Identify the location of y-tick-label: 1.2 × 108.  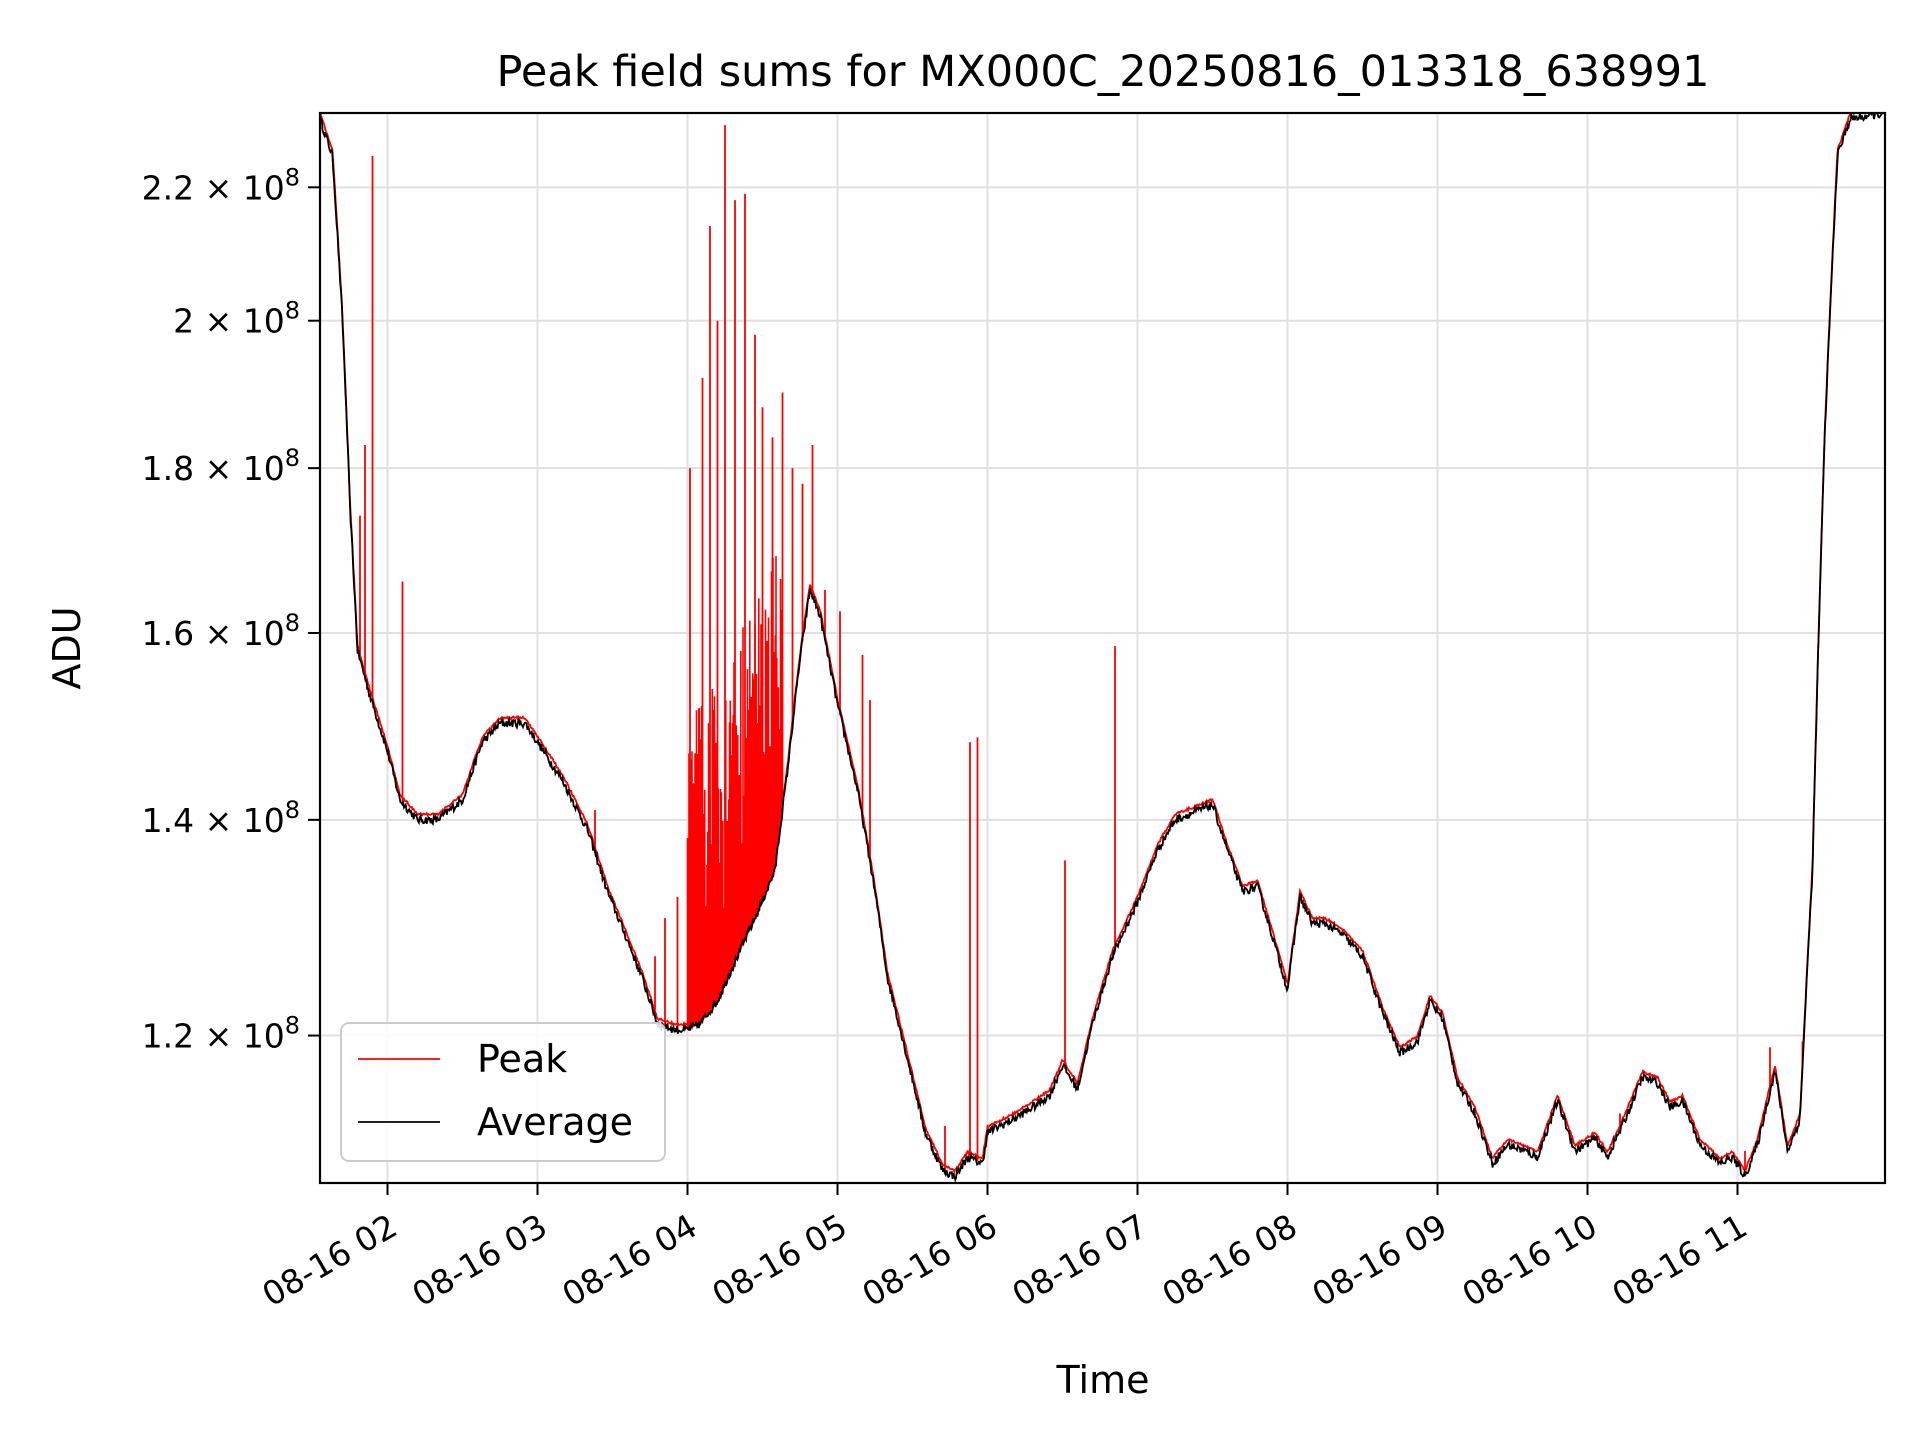
(221, 1034).